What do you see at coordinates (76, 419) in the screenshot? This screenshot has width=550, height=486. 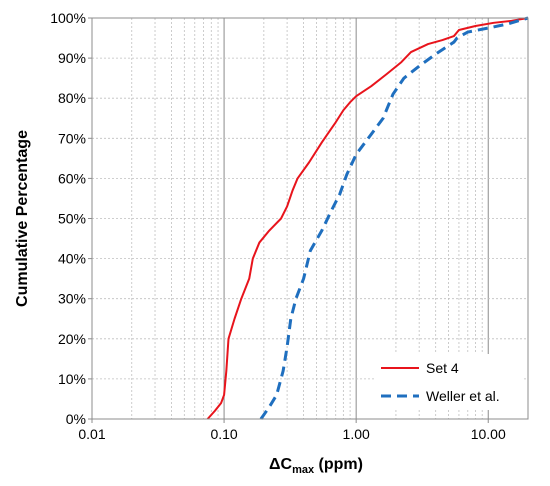 I see `y-tick-label: 0%` at bounding box center [76, 419].